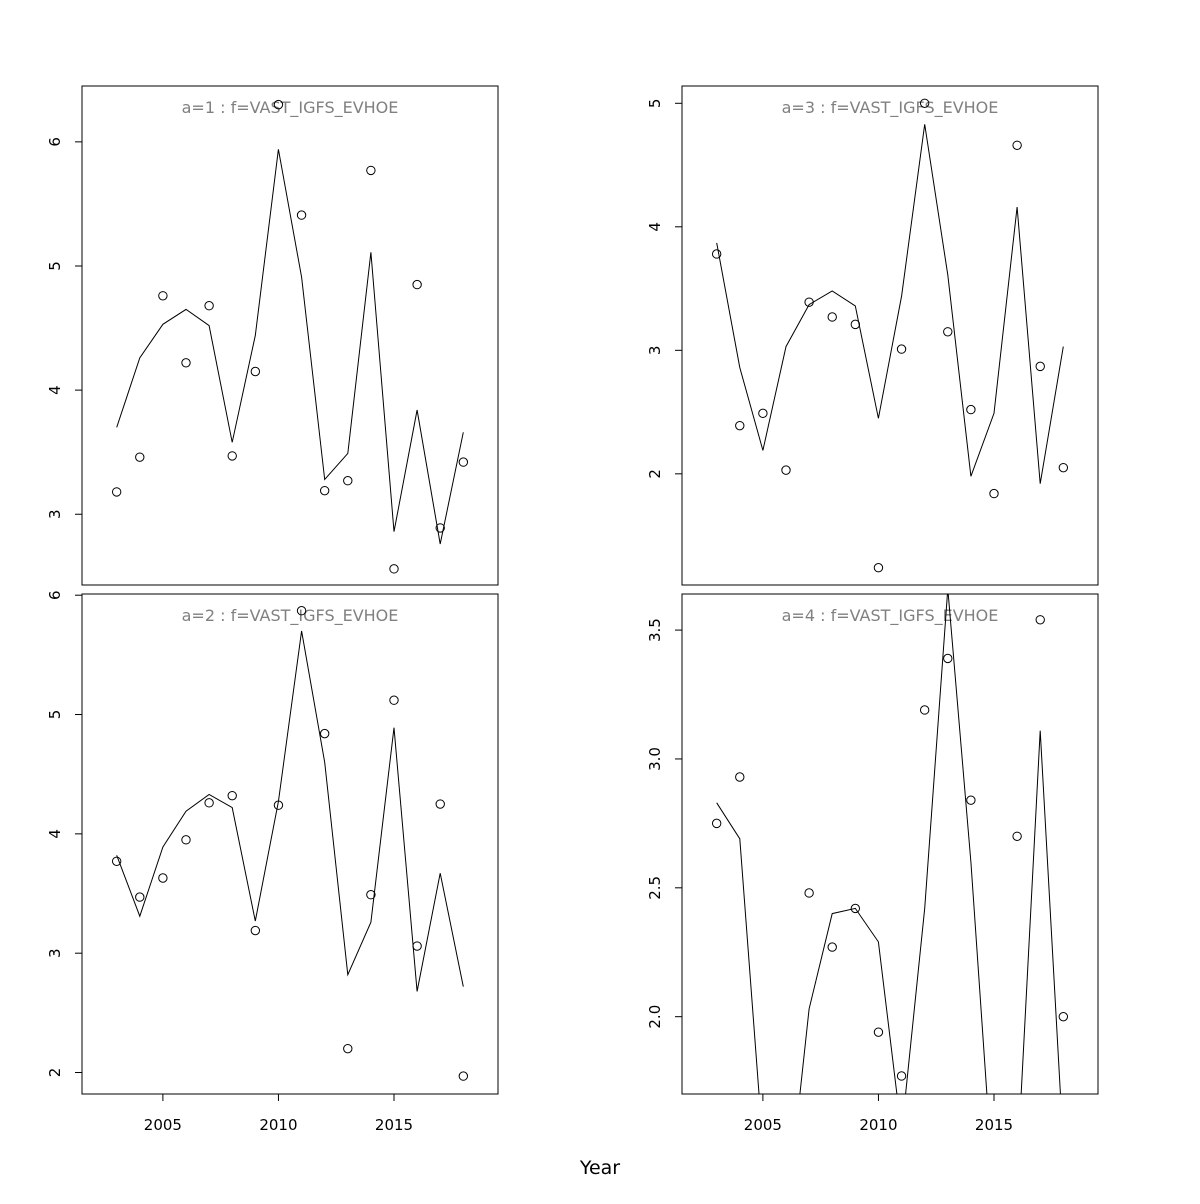 Image resolution: width=1200 pixels, height=1204 pixels. What do you see at coordinates (890, 108) in the screenshot?
I see `panel-title: a=3 : f=VAST_IGFS_EVHOE` at bounding box center [890, 108].